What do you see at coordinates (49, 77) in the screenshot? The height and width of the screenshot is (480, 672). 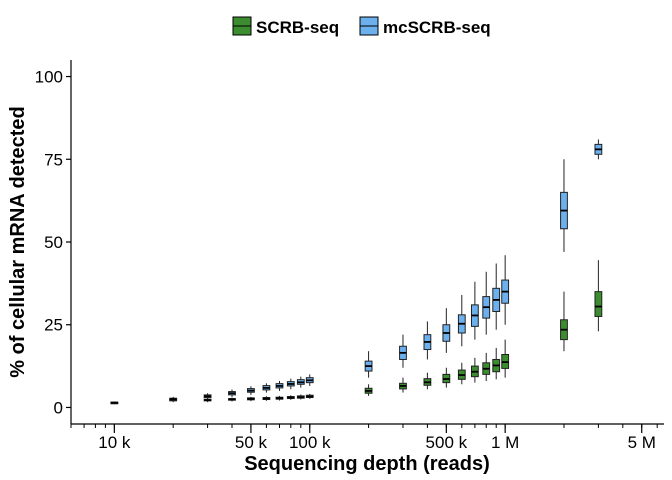 I see `y-tick-label: 100` at bounding box center [49, 77].